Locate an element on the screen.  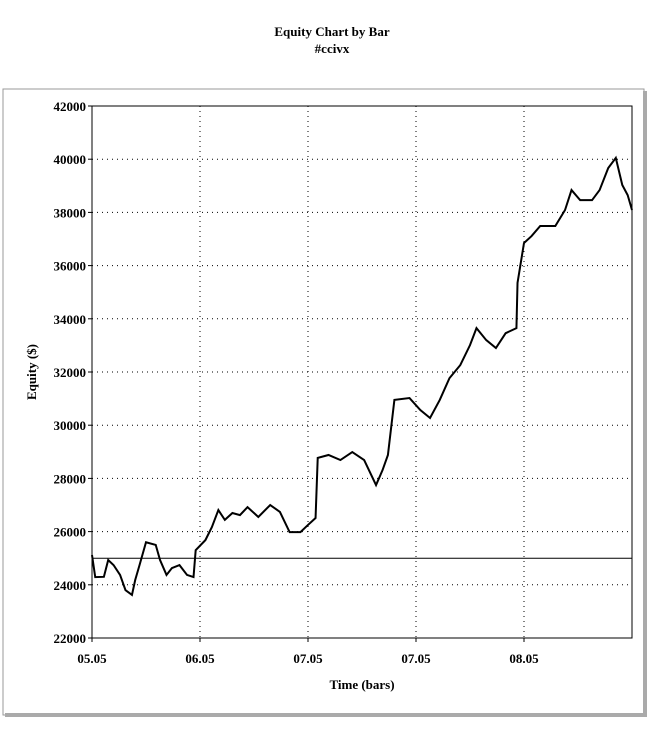
x-tick-label: 08.05 is located at coordinates (524, 658).